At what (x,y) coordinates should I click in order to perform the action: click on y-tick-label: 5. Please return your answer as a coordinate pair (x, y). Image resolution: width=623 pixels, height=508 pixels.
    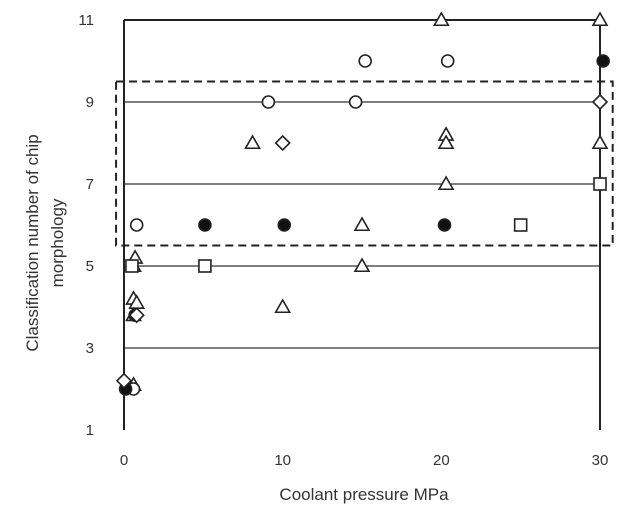
    Looking at the image, I should click on (90, 266).